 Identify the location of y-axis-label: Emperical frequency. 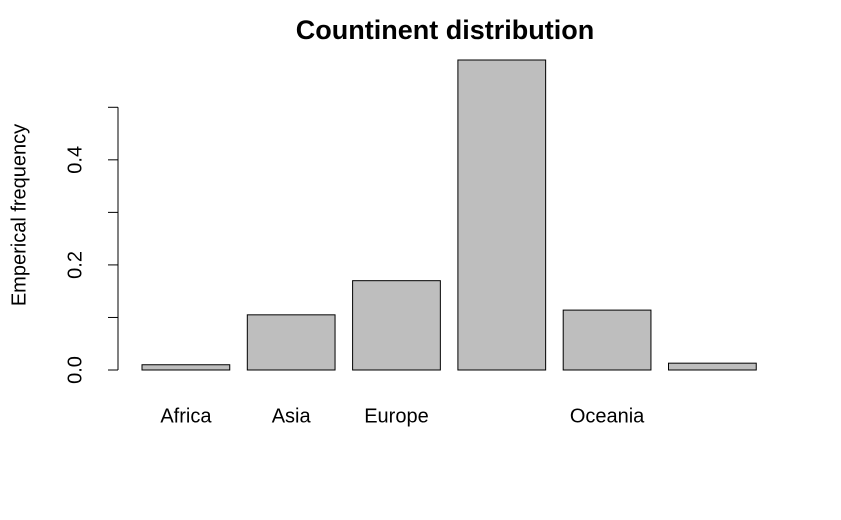
(19, 215).